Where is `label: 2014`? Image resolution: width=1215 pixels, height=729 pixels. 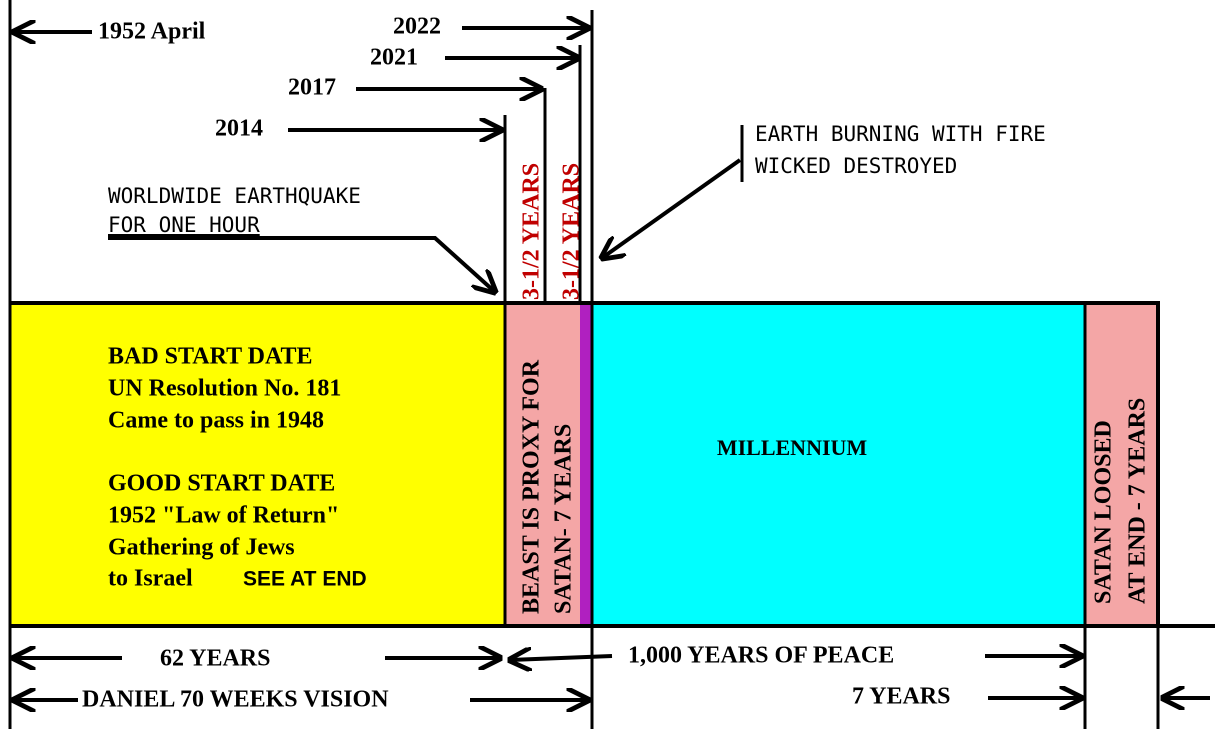 label: 2014 is located at coordinates (239, 129).